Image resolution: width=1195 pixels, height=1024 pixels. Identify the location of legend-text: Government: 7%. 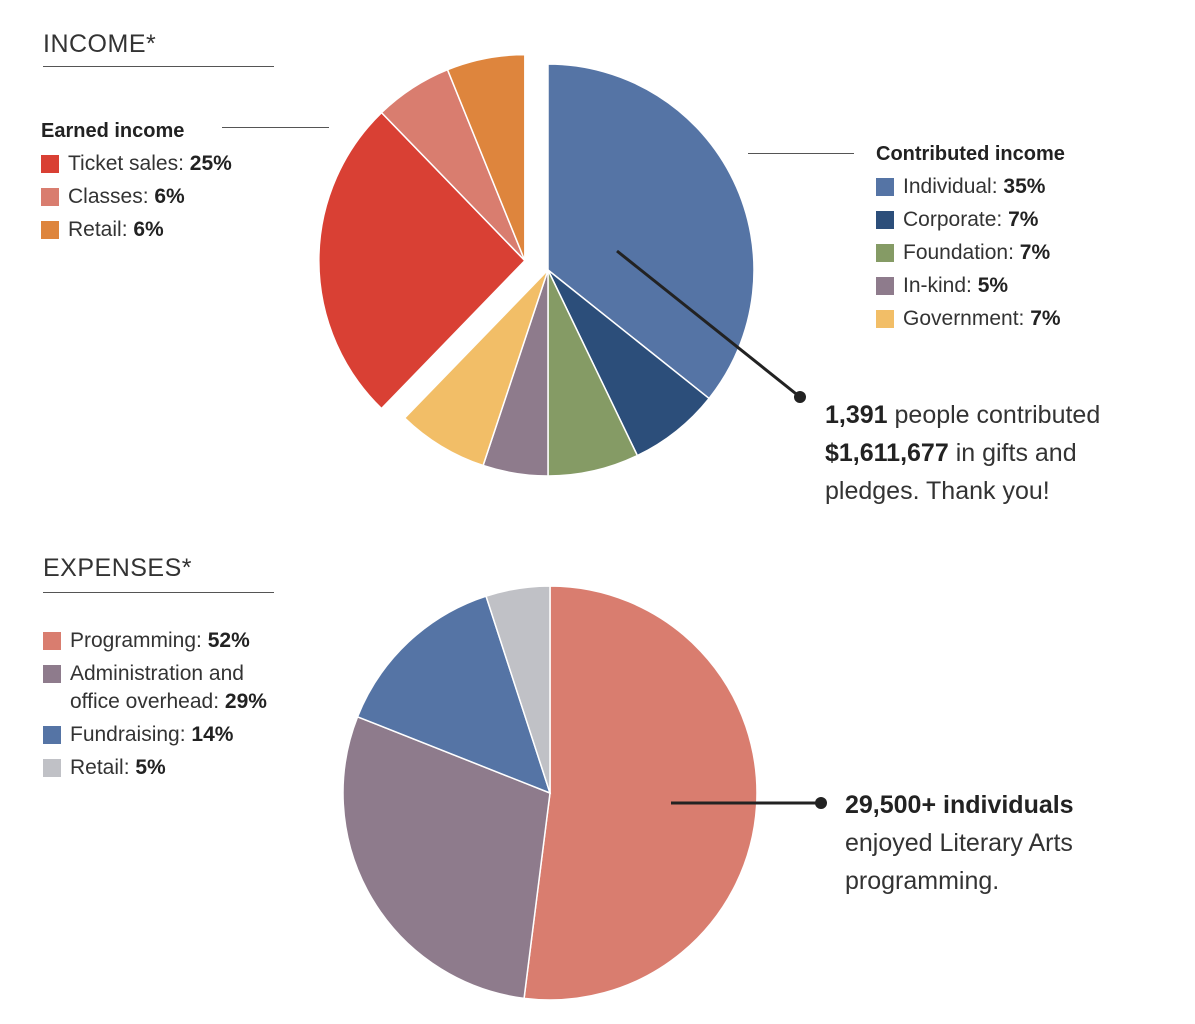
(982, 319).